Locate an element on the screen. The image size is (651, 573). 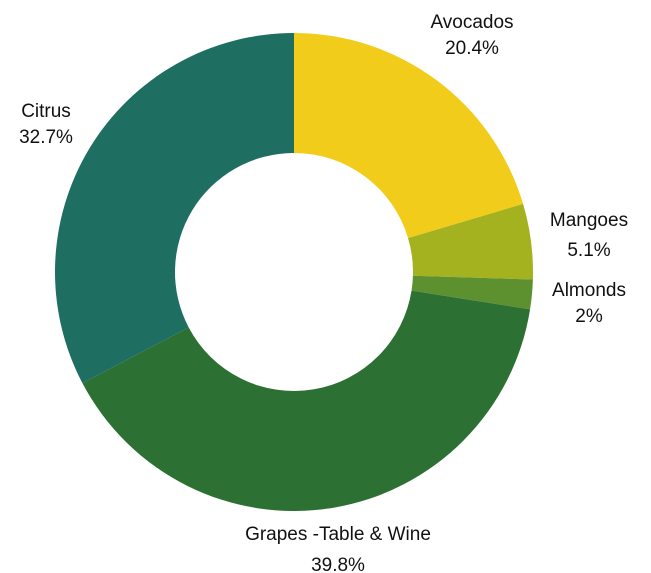
slice-value-avocados: 20.4% is located at coordinates (472, 48).